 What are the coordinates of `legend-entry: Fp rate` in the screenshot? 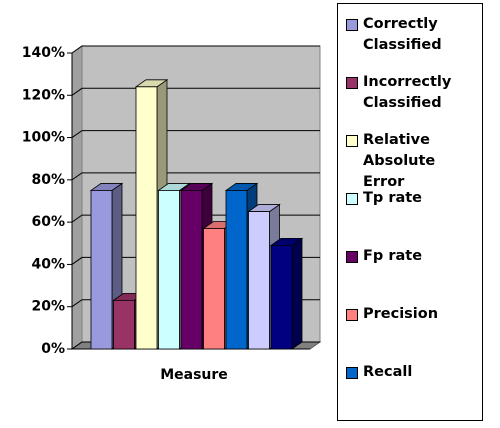 It's located at (413, 256).